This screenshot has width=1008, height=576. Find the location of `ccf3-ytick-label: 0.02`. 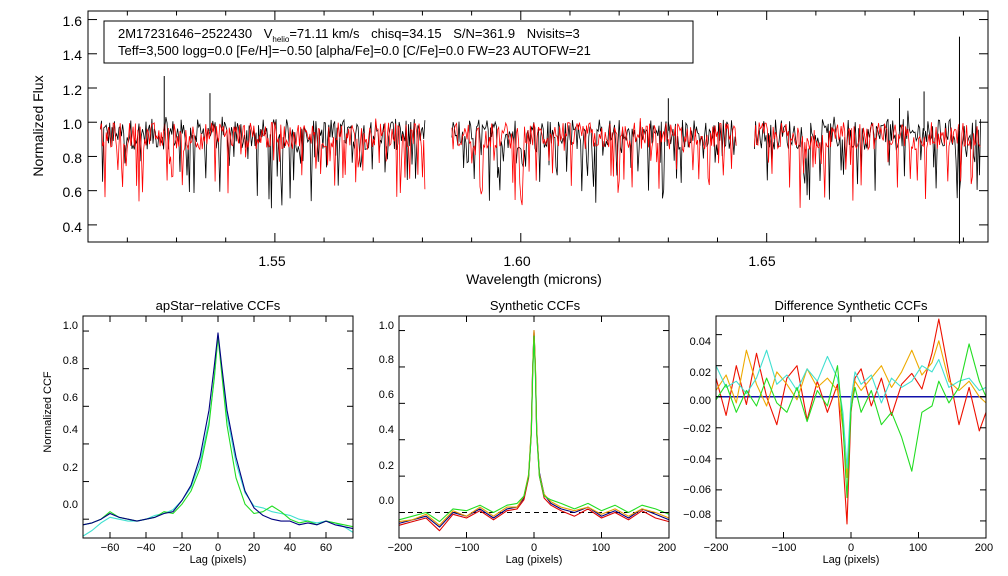

ccf3-ytick-label: 0.02 is located at coordinates (700, 373).